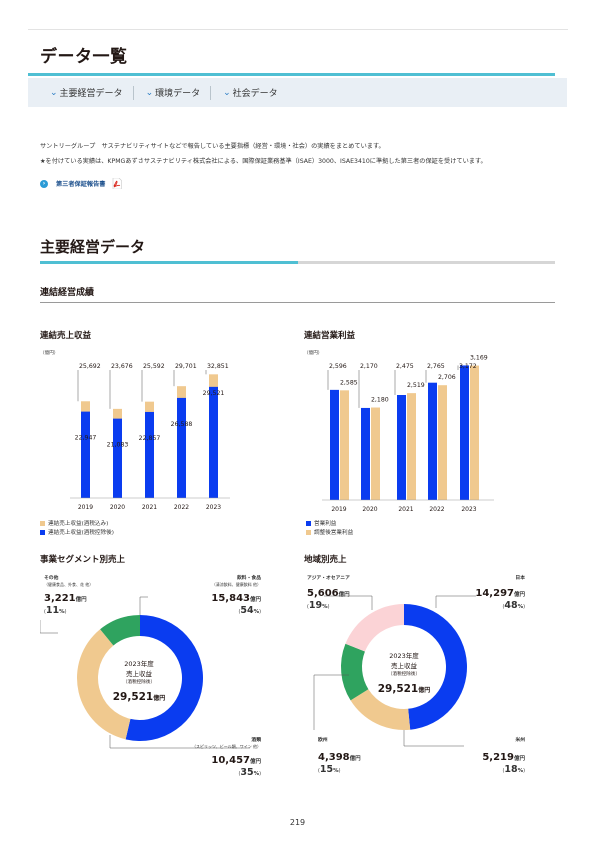  I want to click on slice-value: 5,606, so click(323, 593).